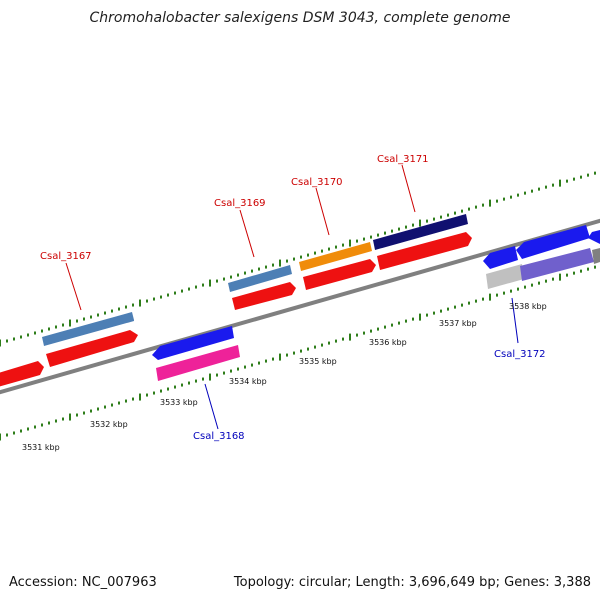 The width and height of the screenshot is (600, 600). I want to click on scale-label-3534: 3534 kbp, so click(248, 381).